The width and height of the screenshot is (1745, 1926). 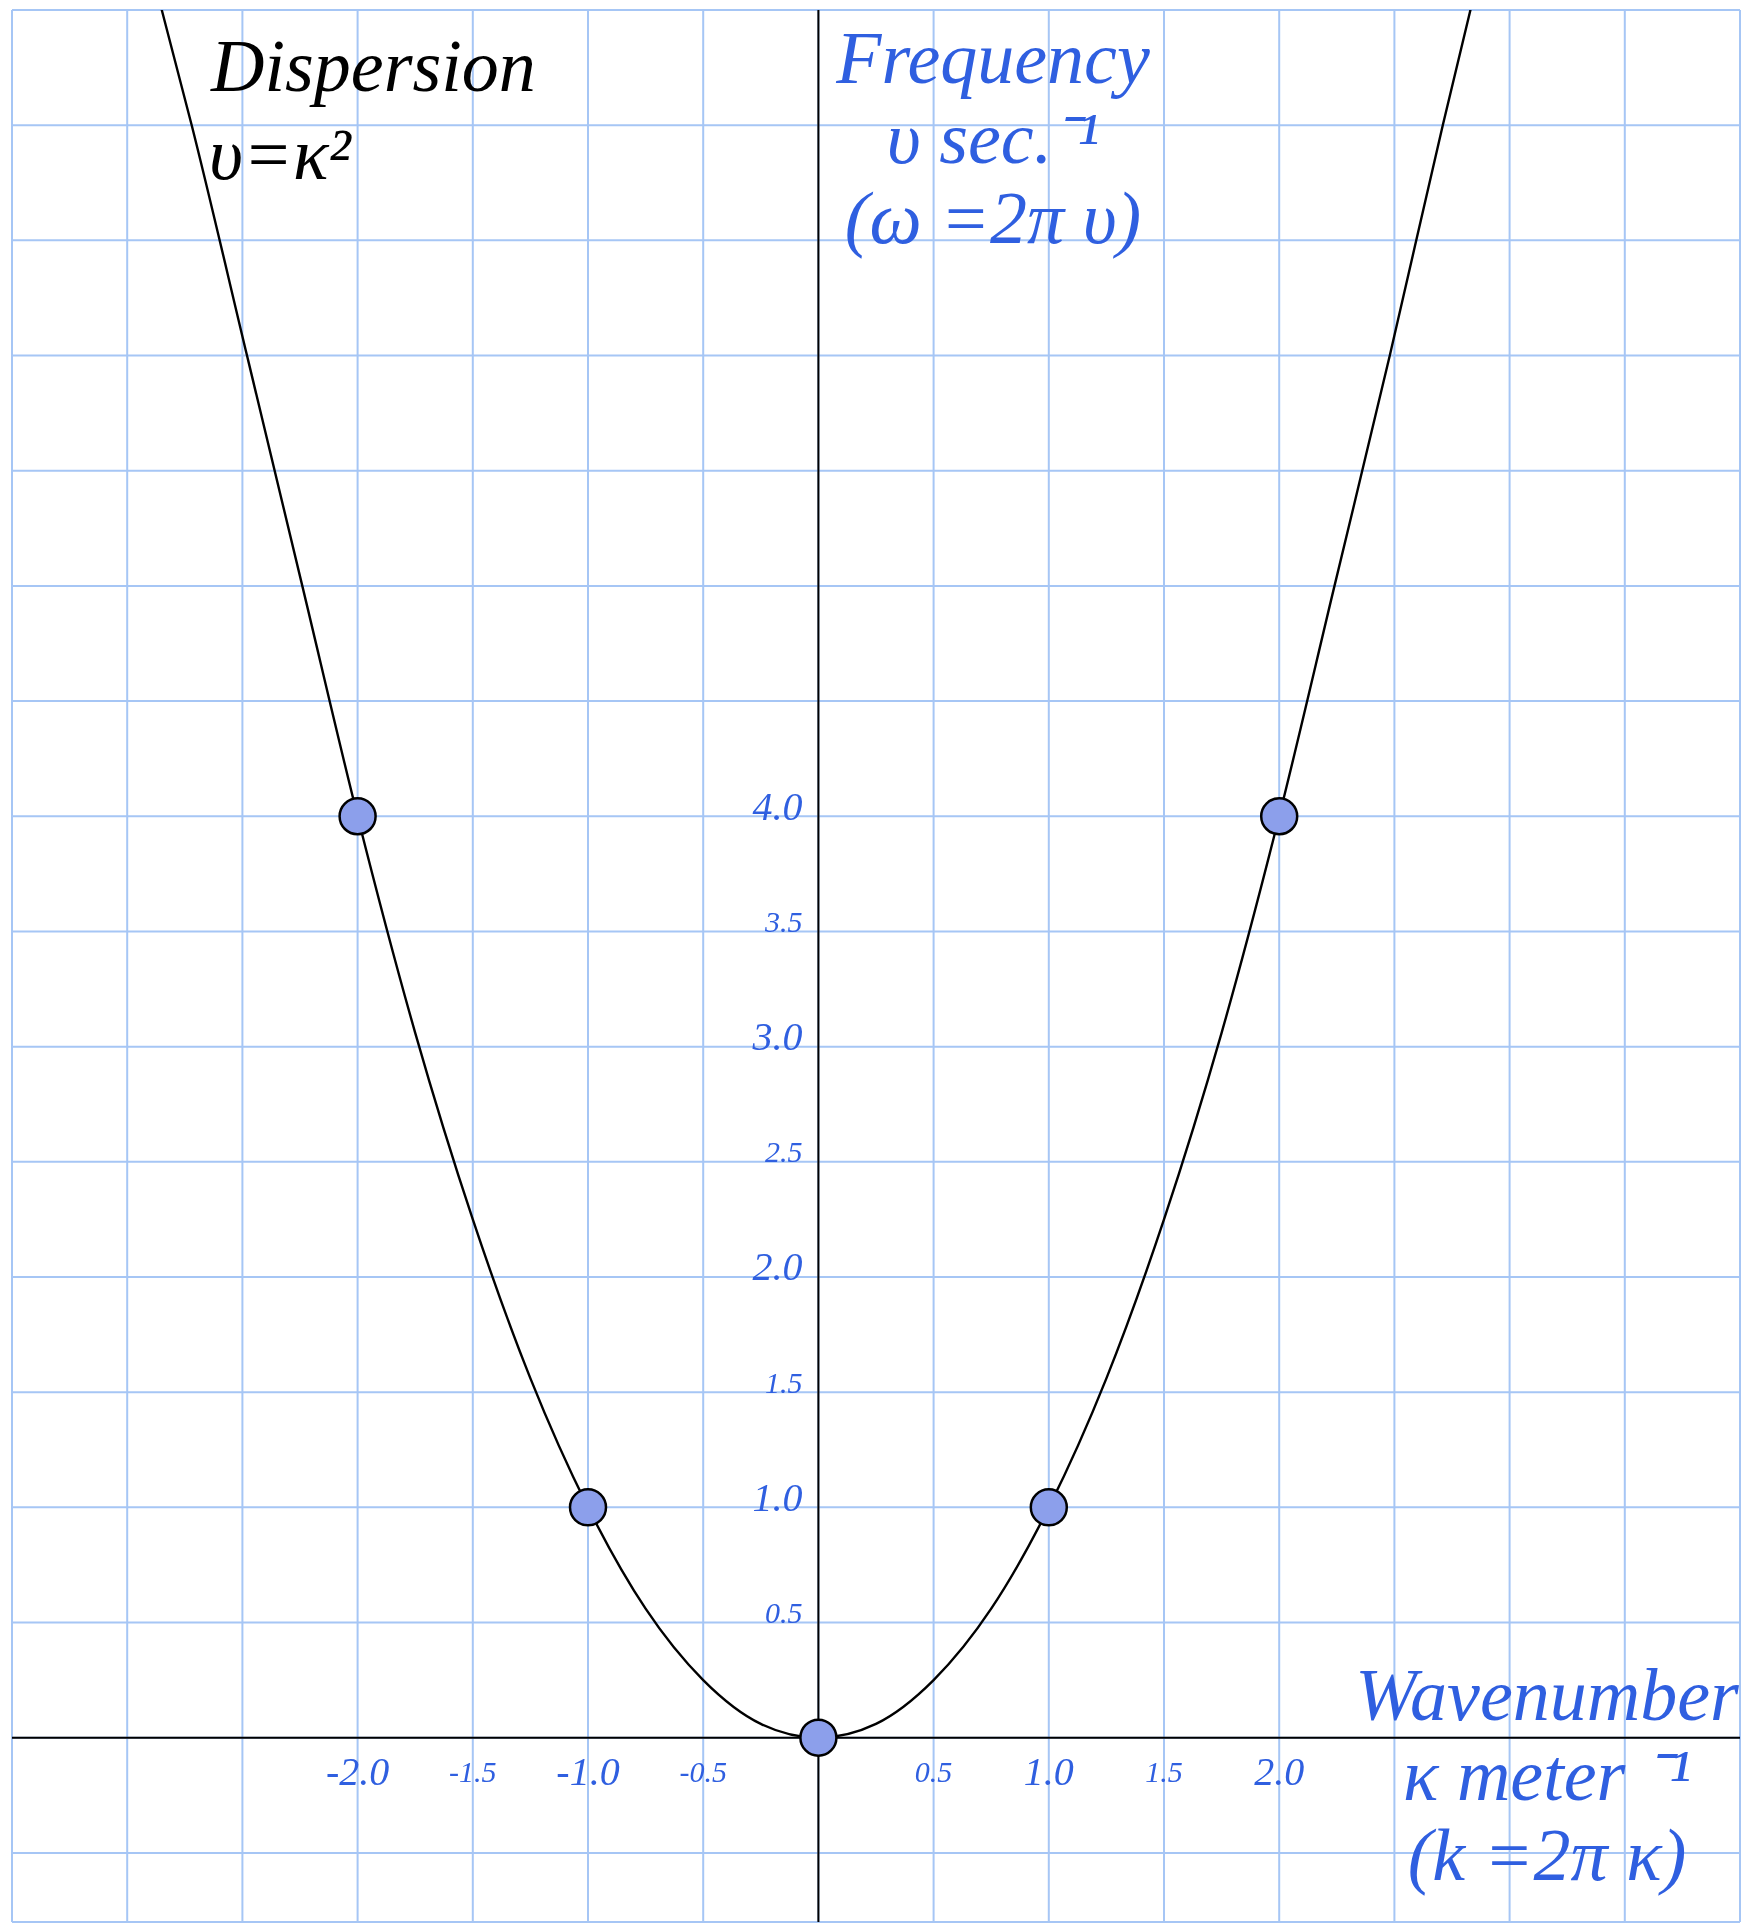 I want to click on y-tick-label: 0.5, so click(x=783, y=1613).